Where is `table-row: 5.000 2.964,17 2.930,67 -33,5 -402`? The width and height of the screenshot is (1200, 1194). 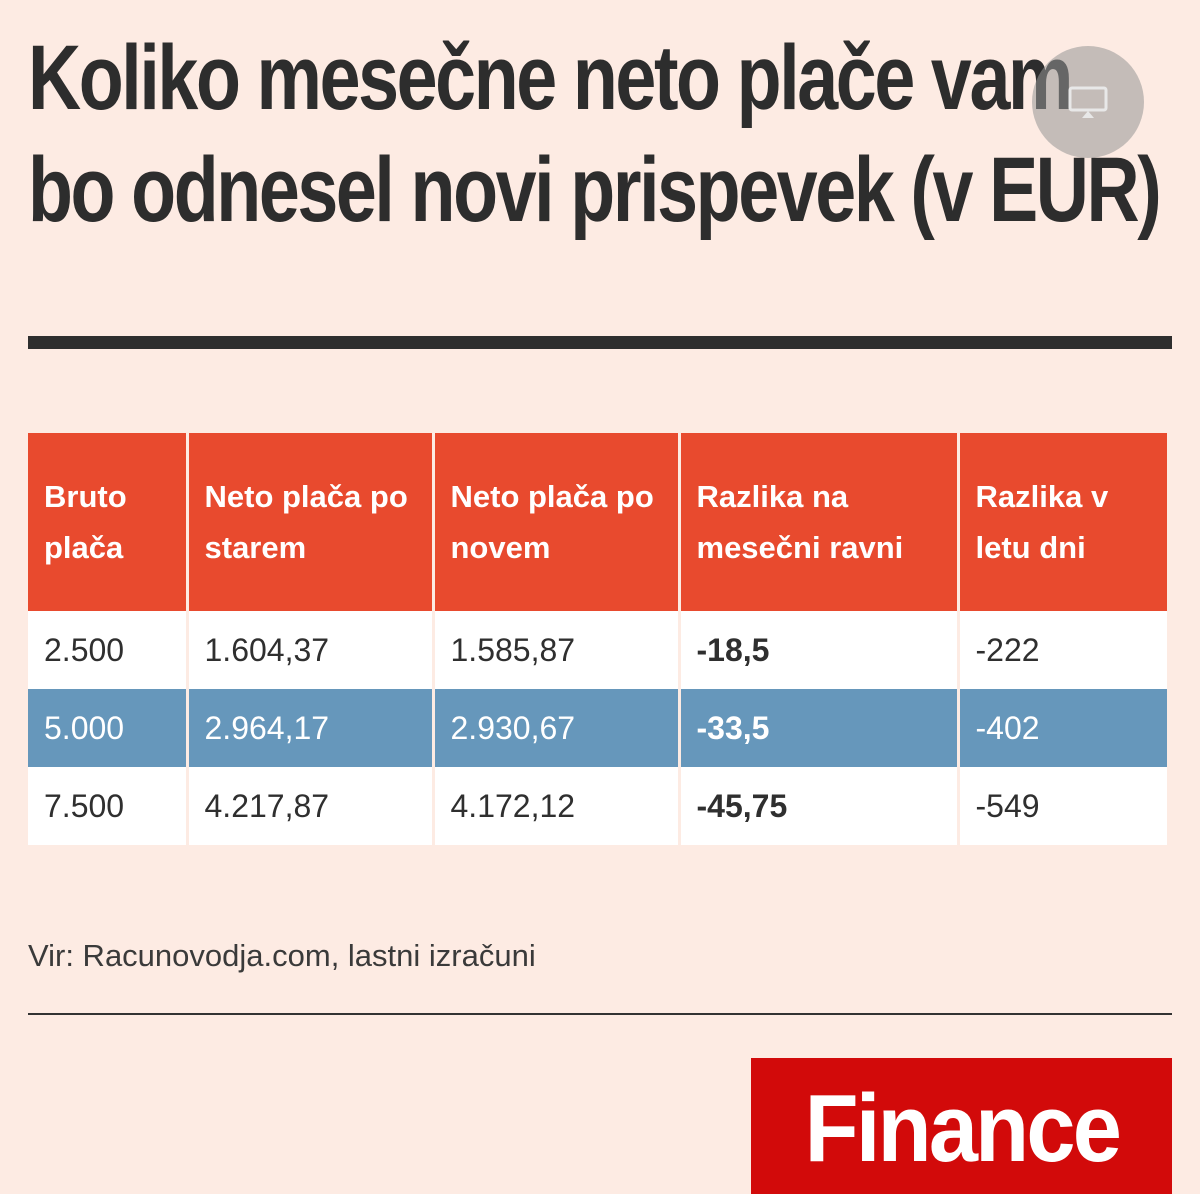 table-row: 5.000 2.964,17 2.930,67 -33,5 -402 is located at coordinates (597, 728).